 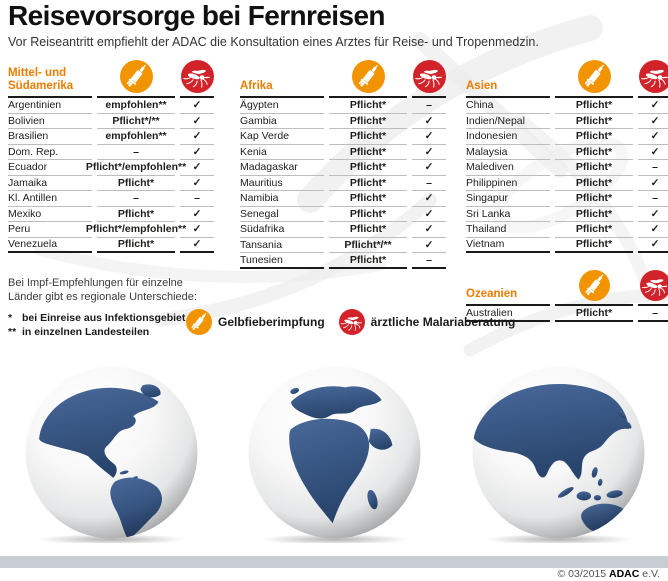 What do you see at coordinates (508, 137) in the screenshot?
I see `country-label: Indonesien` at bounding box center [508, 137].